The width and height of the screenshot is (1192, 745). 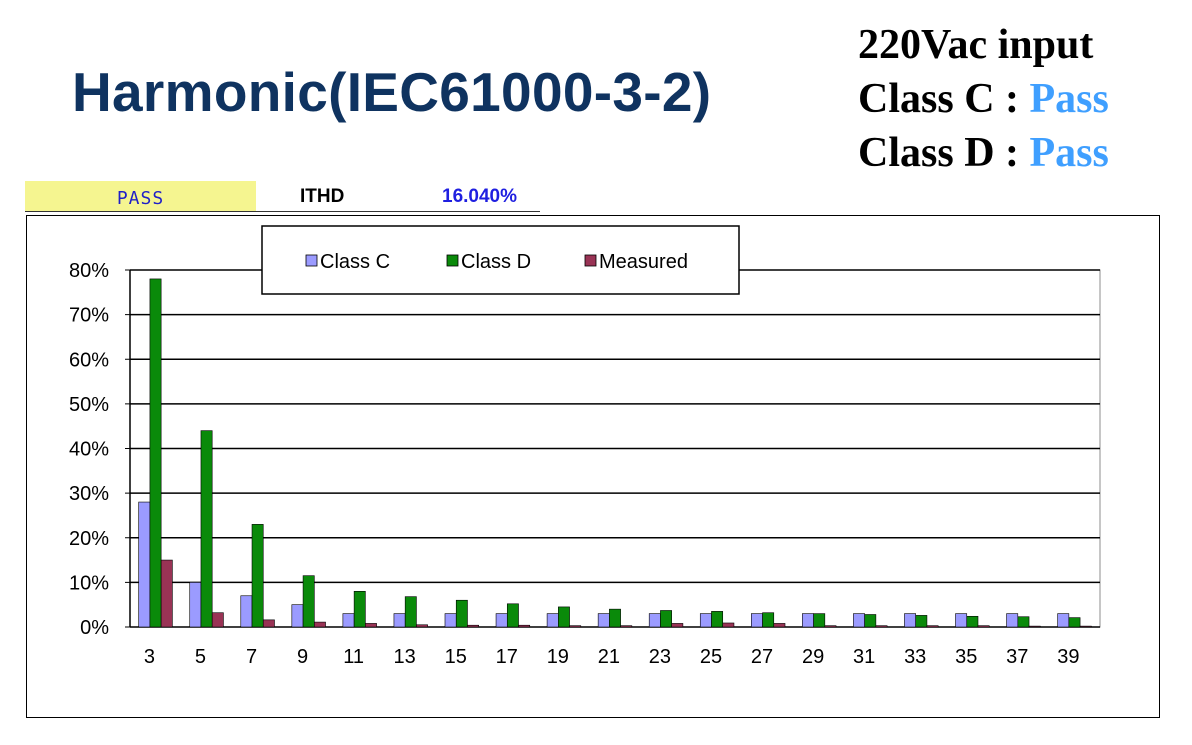 I want to click on input-voltage-label: 220Vac input, so click(x=976, y=45).